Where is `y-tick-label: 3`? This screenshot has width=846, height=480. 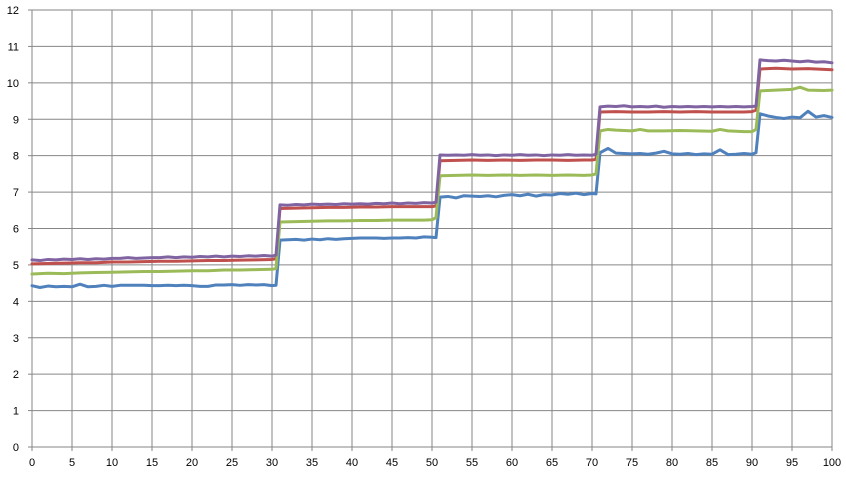 y-tick-label: 3 is located at coordinates (16, 339).